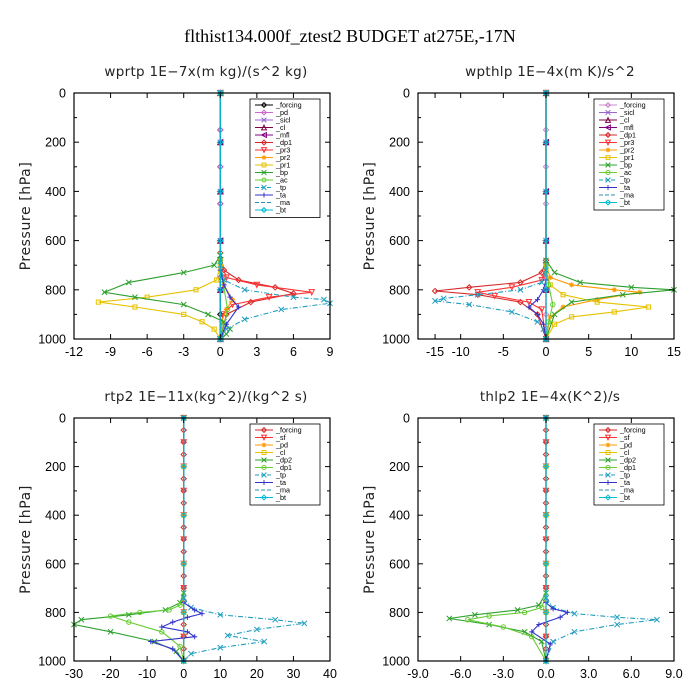 This screenshot has width=700, height=700. I want to click on series-line_tp, so click(244, 540).